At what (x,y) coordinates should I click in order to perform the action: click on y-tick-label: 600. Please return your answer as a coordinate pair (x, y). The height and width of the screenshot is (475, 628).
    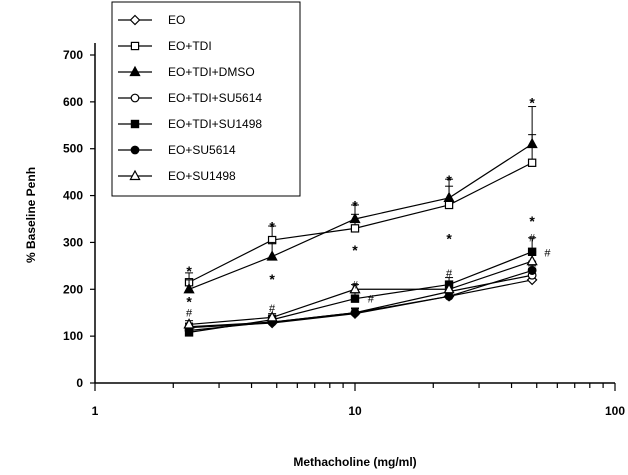
    Looking at the image, I should click on (73, 102).